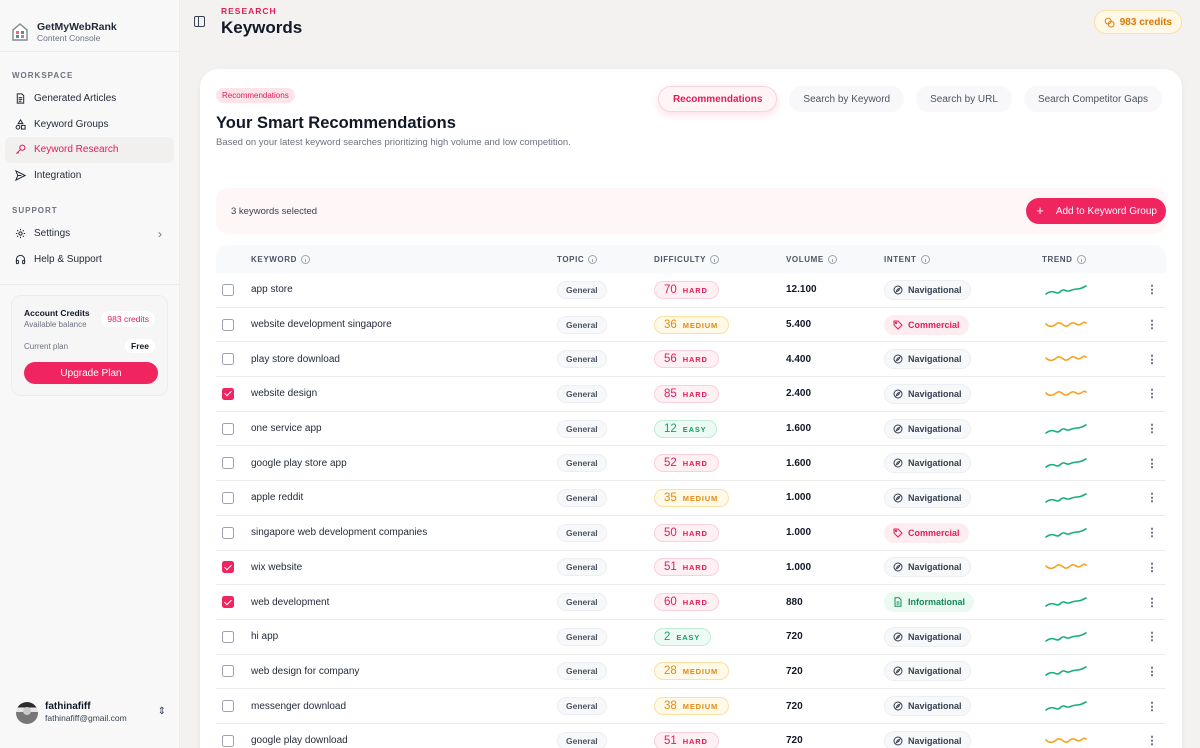 The image size is (1200, 748). I want to click on coins-icon, so click(1109, 22).